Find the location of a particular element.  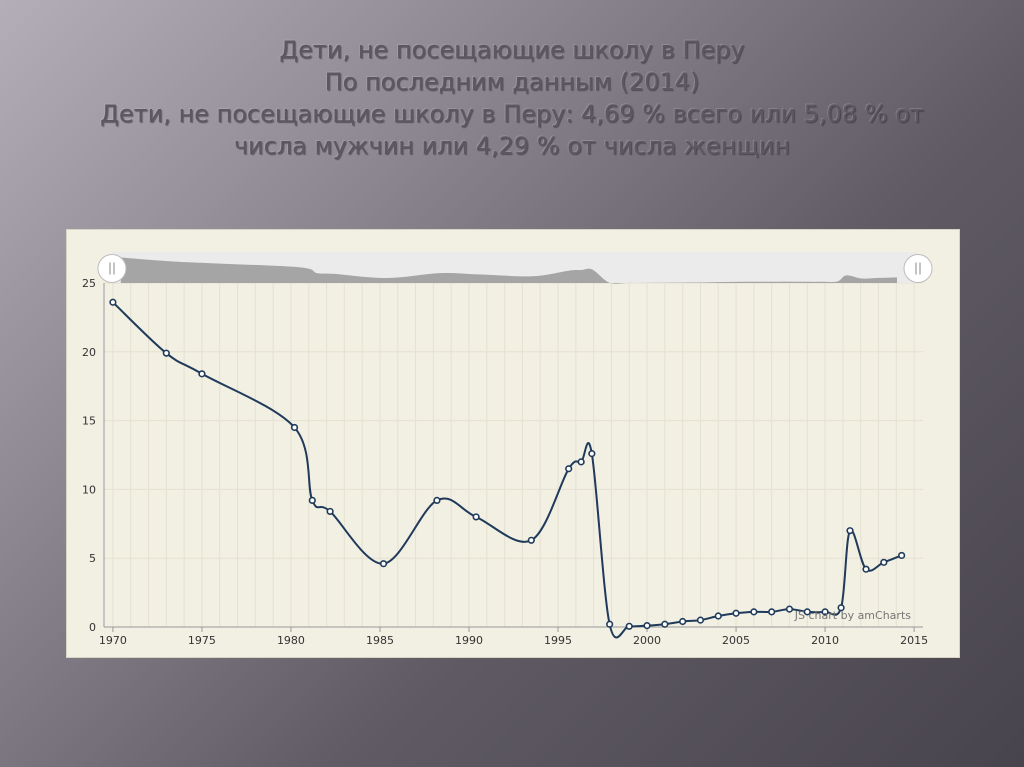

y-tick-label: 0 is located at coordinates (92, 627).